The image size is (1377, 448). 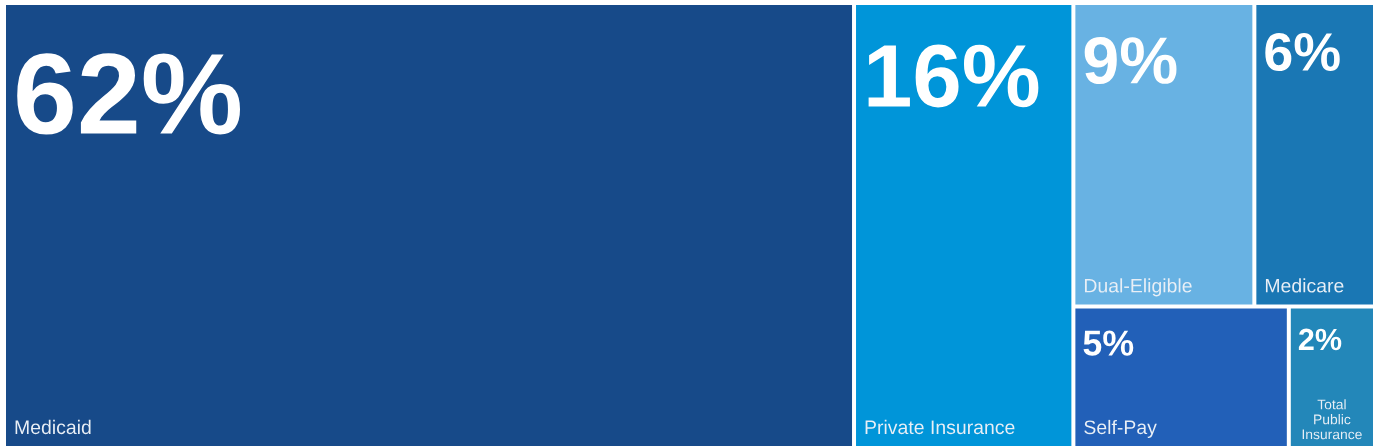 I want to click on category-label: Medicaid, so click(x=53, y=427).